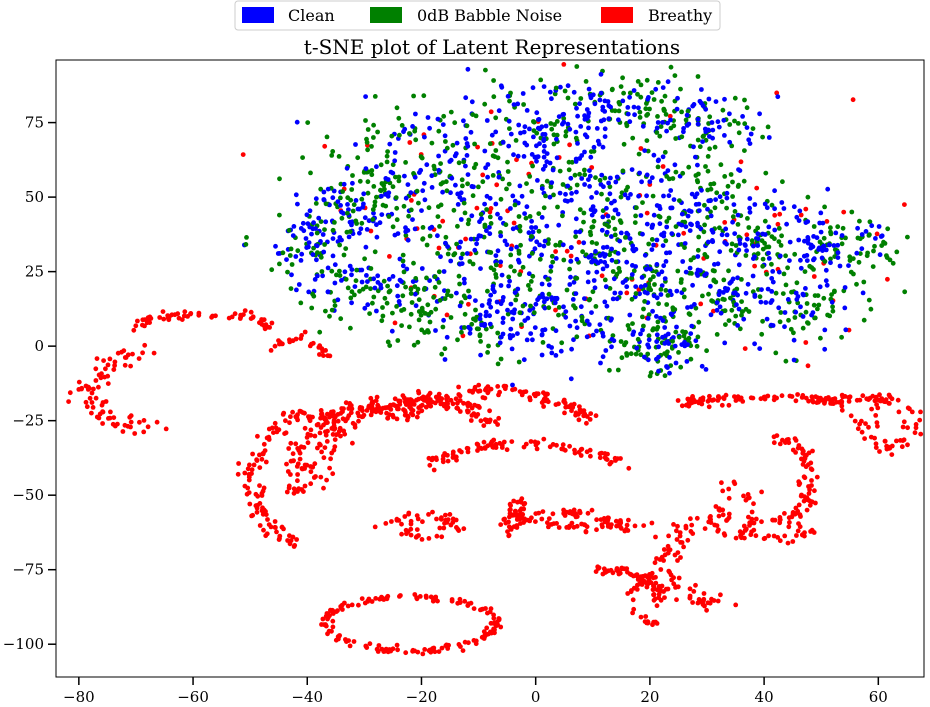  I want to click on y-tick-label: 25, so click(34, 272).